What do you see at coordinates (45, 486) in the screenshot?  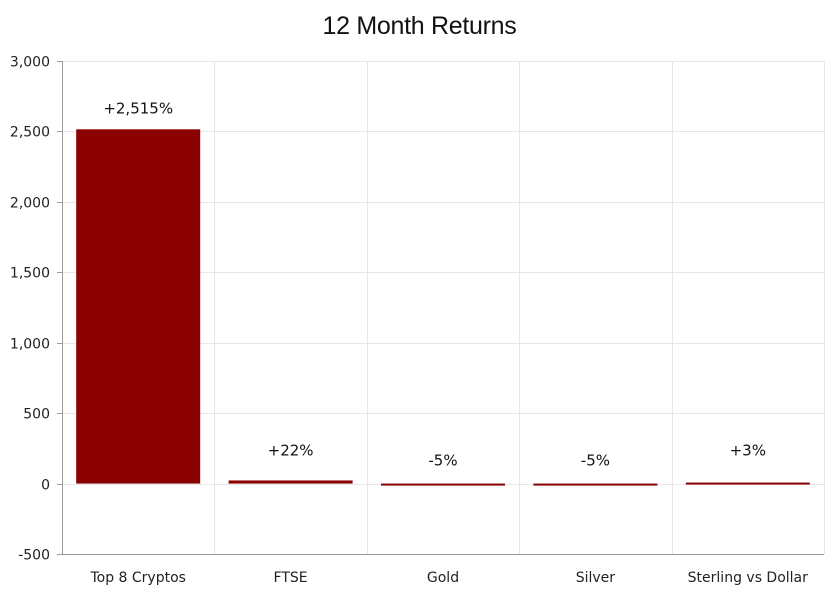 I see `y-tick-label: 0` at bounding box center [45, 486].